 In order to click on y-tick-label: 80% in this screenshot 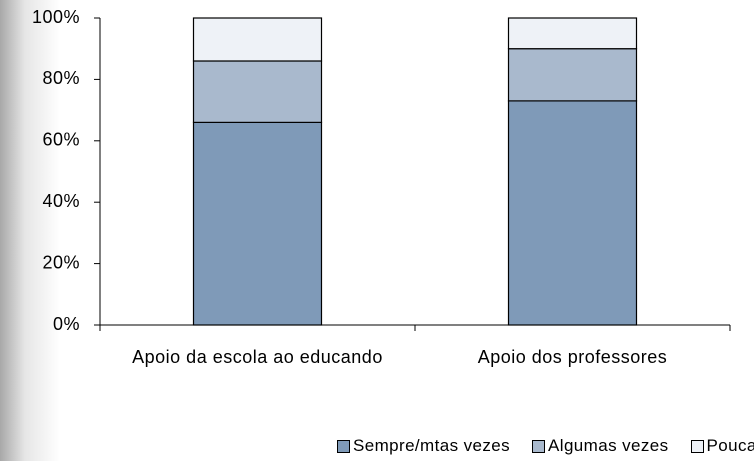, I will do `click(61, 78)`.